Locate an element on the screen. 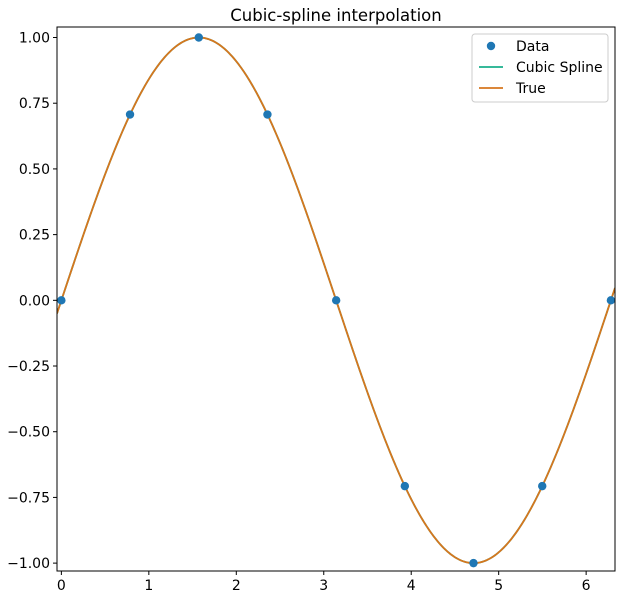 The width and height of the screenshot is (625, 599). x-tick-label: 6 is located at coordinates (586, 586).